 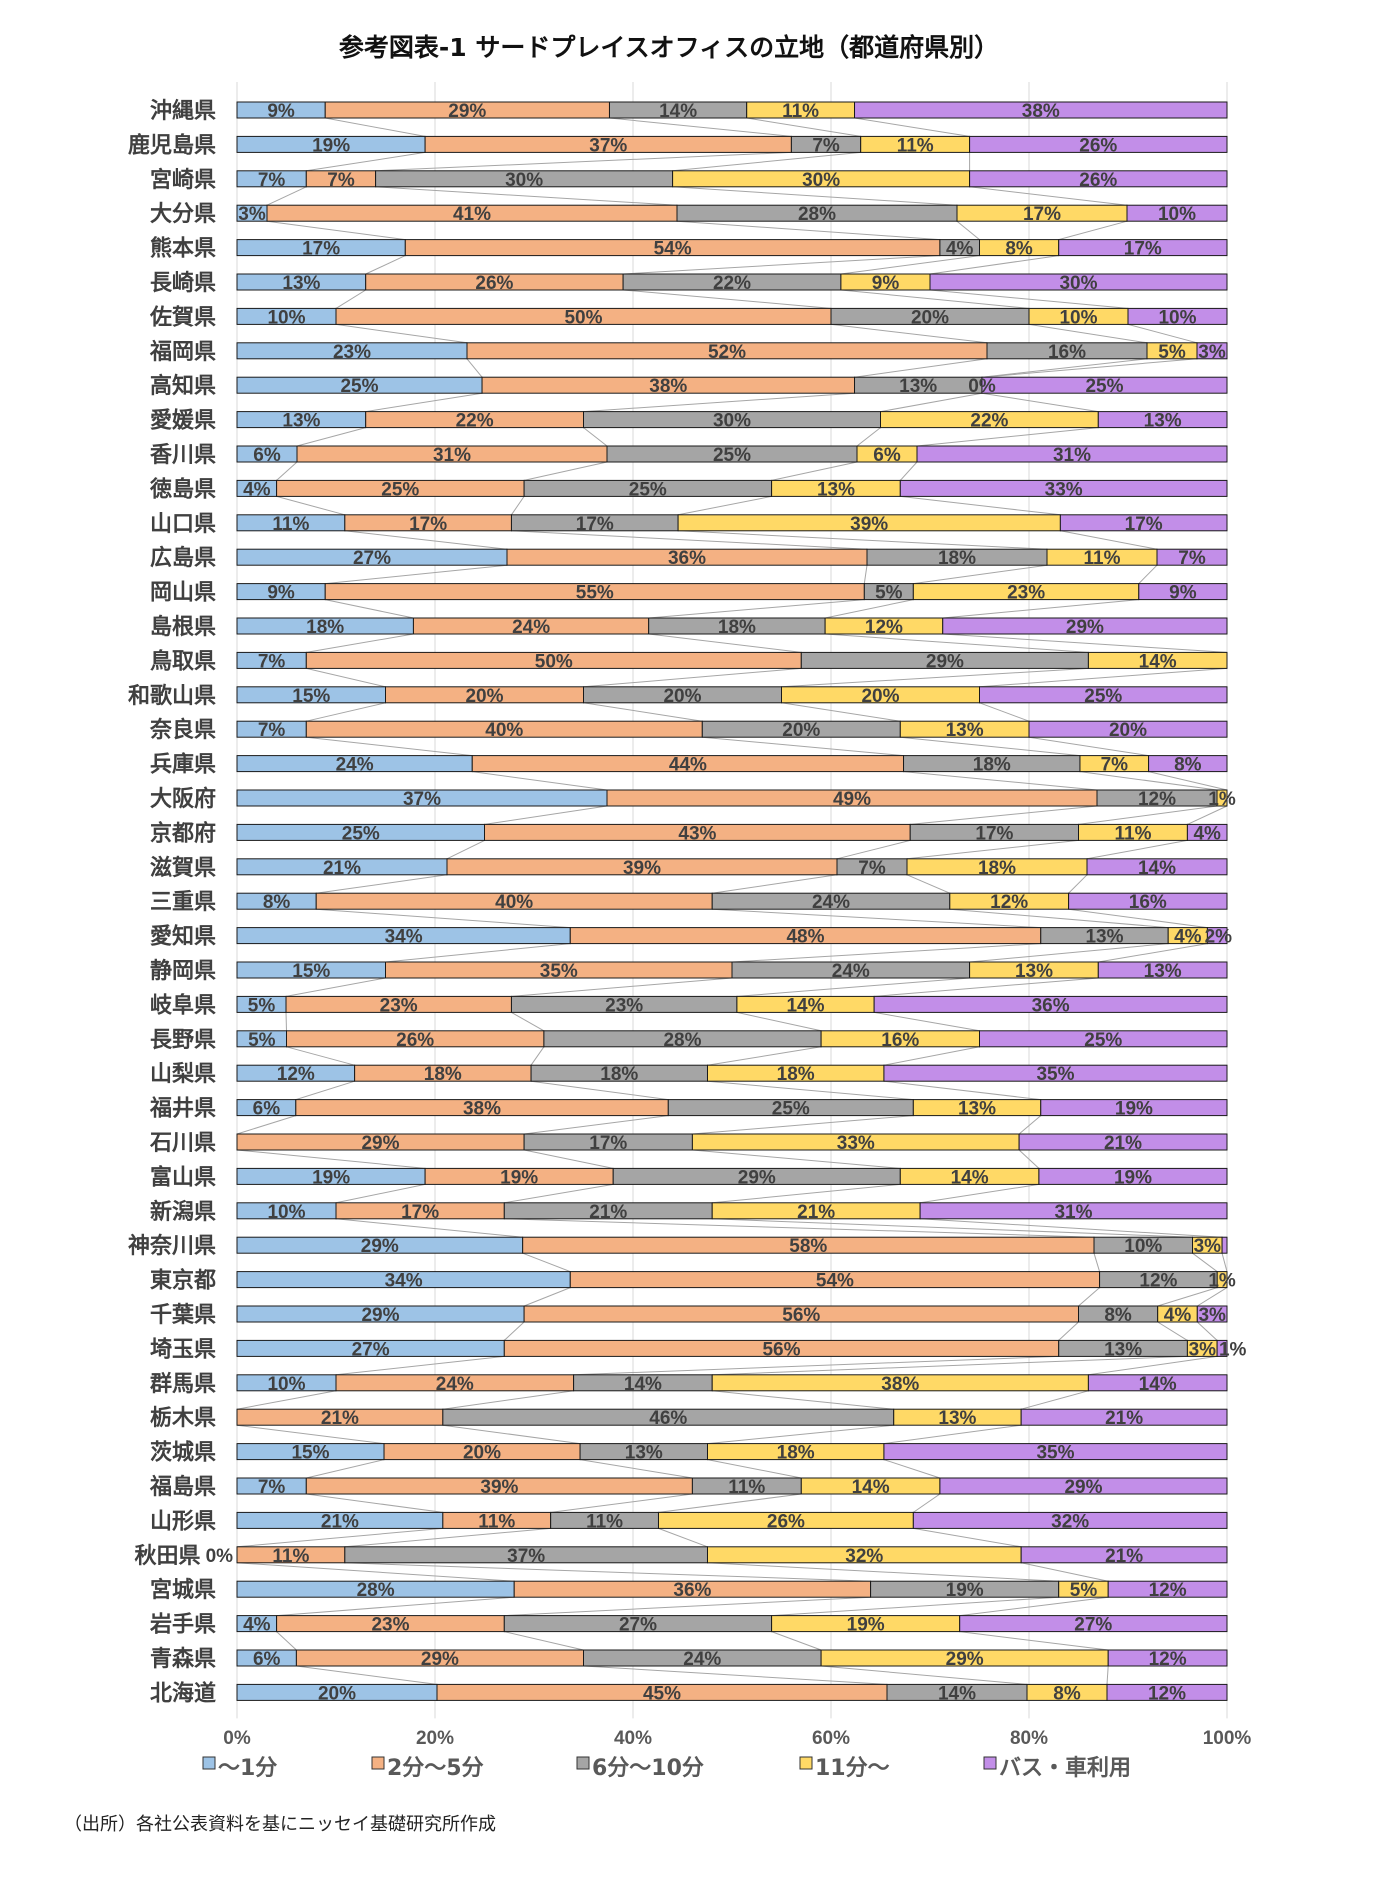 What do you see at coordinates (286, 317) in the screenshot?
I see `data-label: 10%` at bounding box center [286, 317].